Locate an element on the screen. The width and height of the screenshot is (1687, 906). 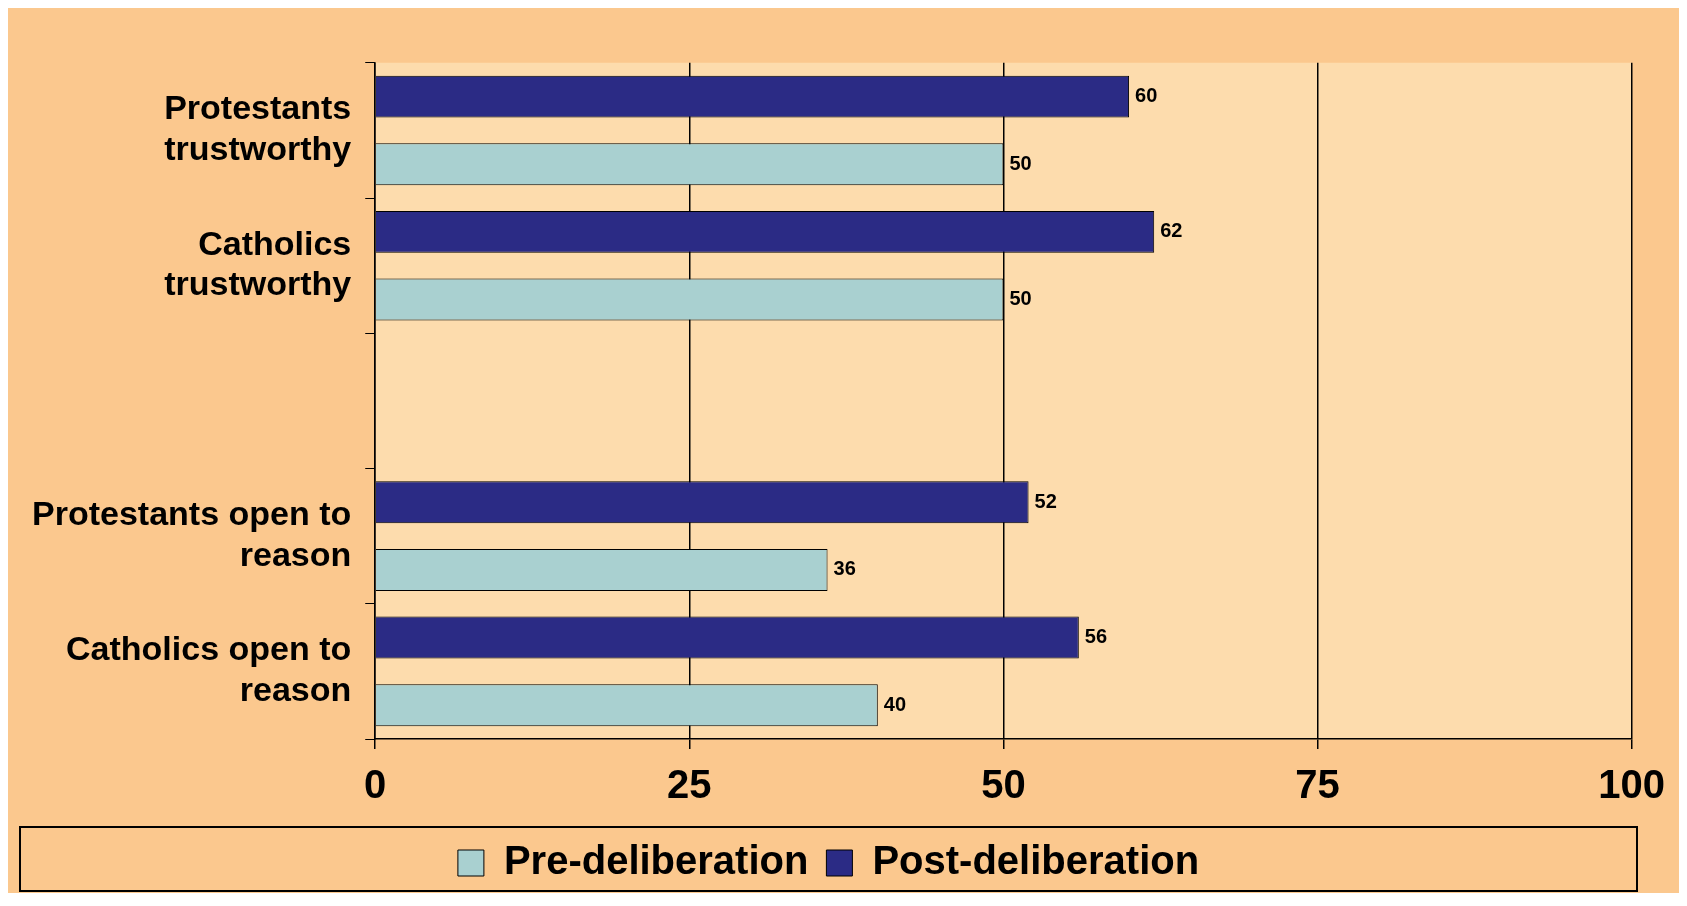
y-tick-label: Protestants open to reason is located at coordinates (192, 533).